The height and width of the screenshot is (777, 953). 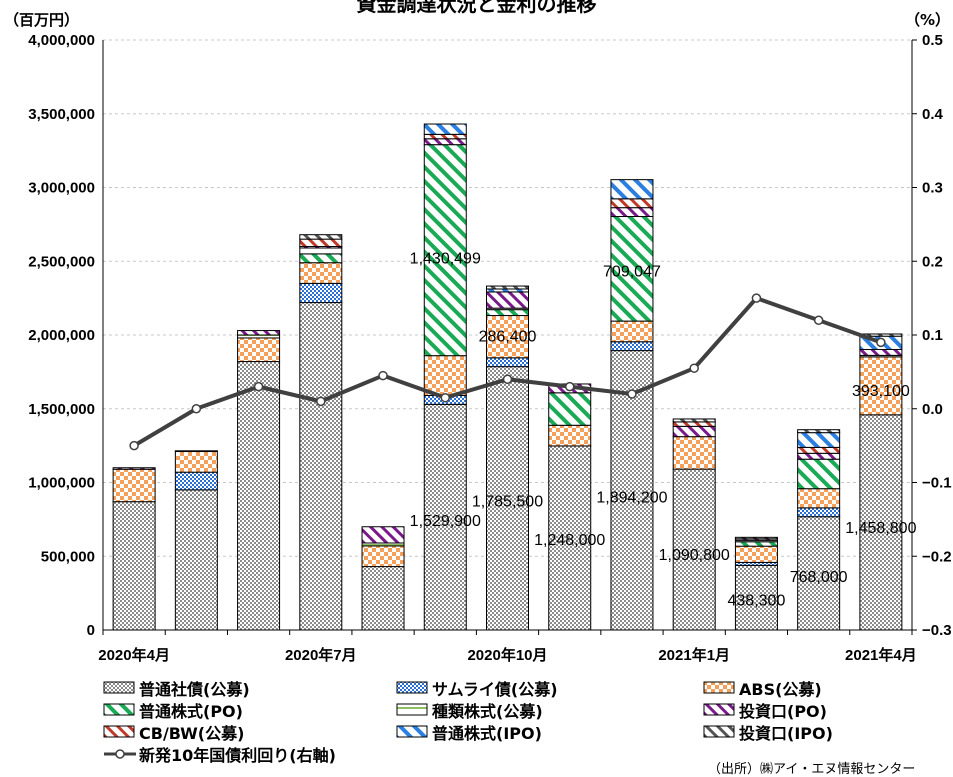 I want to click on y-tick-label: 3,500,000, so click(x=61, y=114).